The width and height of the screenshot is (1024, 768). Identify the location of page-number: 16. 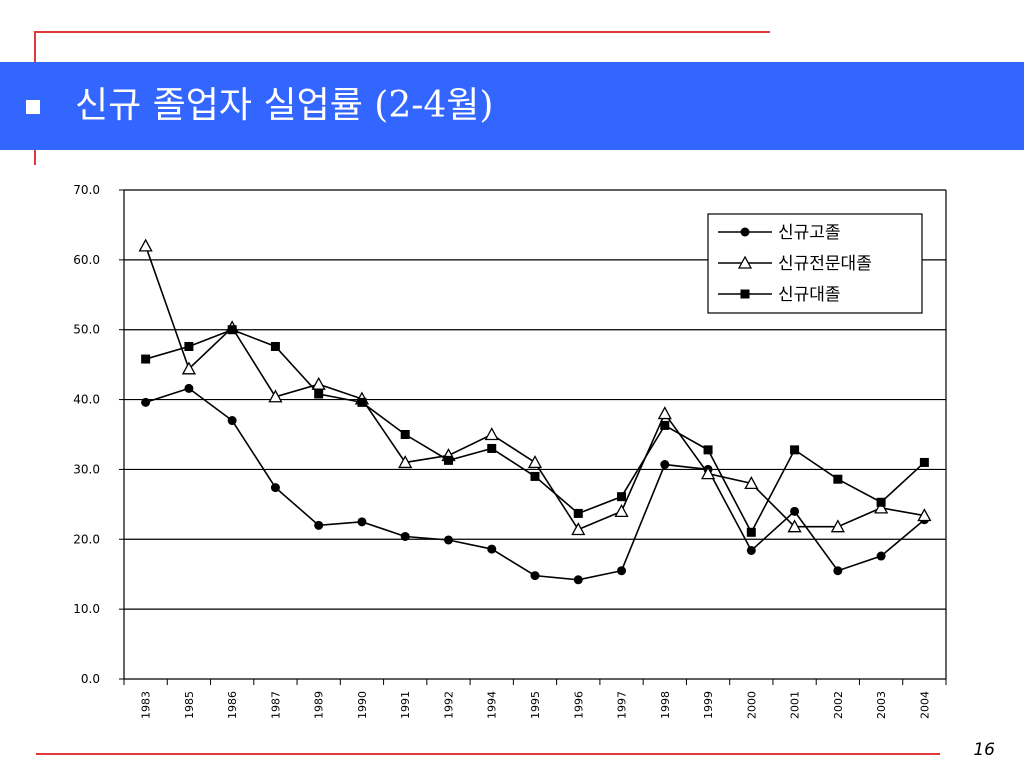
(984, 750).